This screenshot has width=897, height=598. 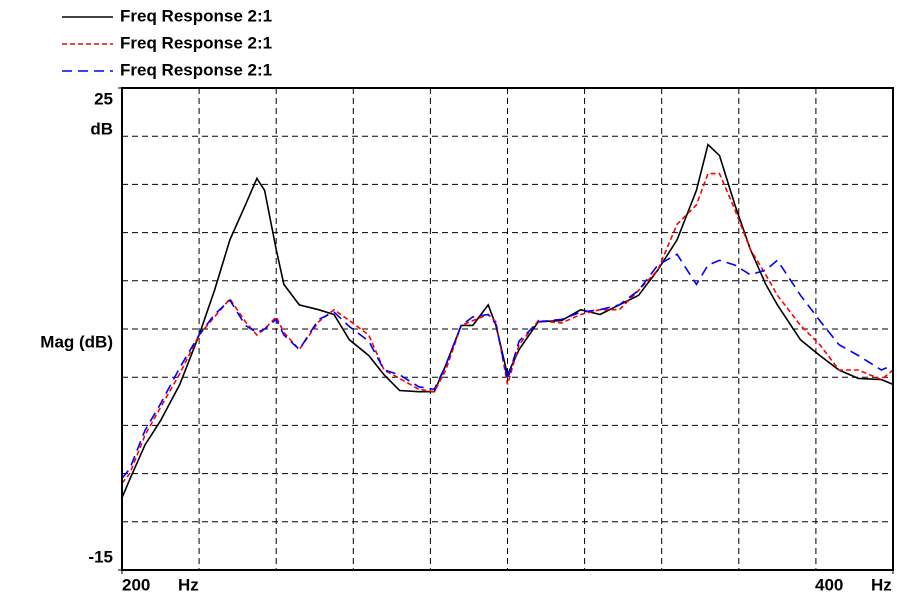 I want to click on y-unit: dB, so click(x=101, y=128).